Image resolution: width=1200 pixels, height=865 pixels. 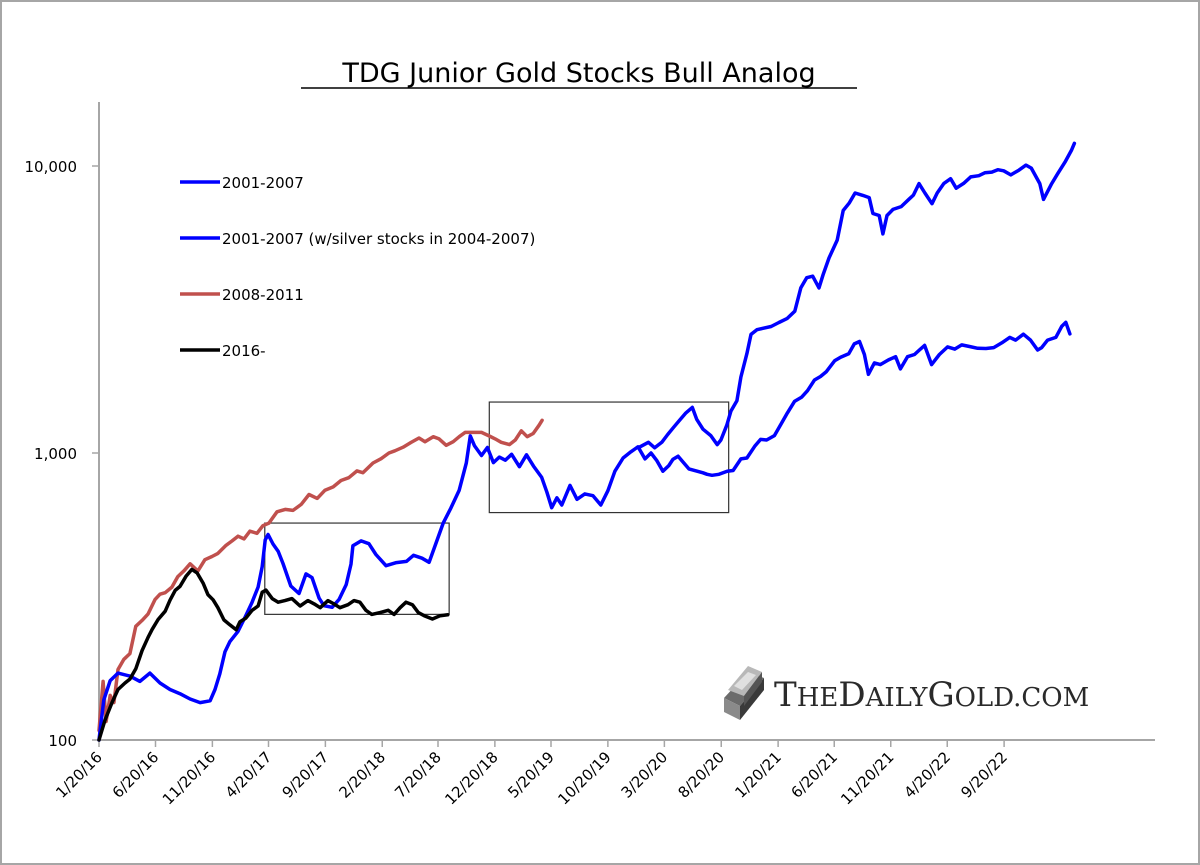 I want to click on x-tick-label: 6/20/16, so click(x=136, y=775).